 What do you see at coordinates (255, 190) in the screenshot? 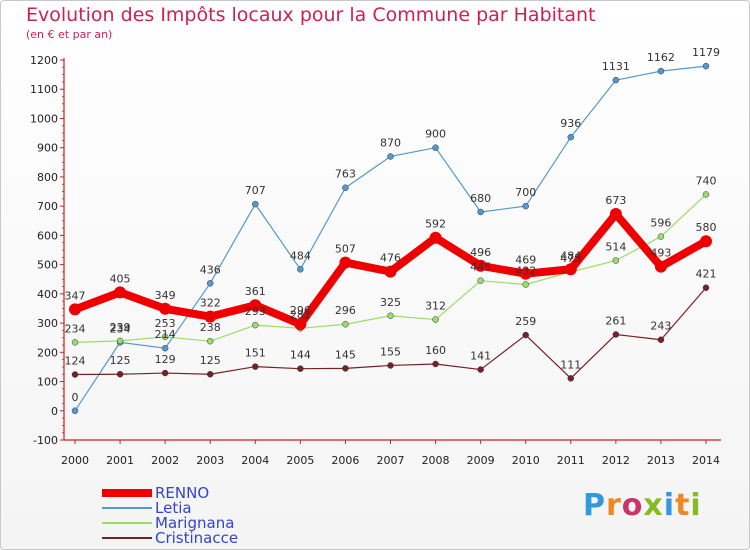
I see `data-label-letia: 707` at bounding box center [255, 190].